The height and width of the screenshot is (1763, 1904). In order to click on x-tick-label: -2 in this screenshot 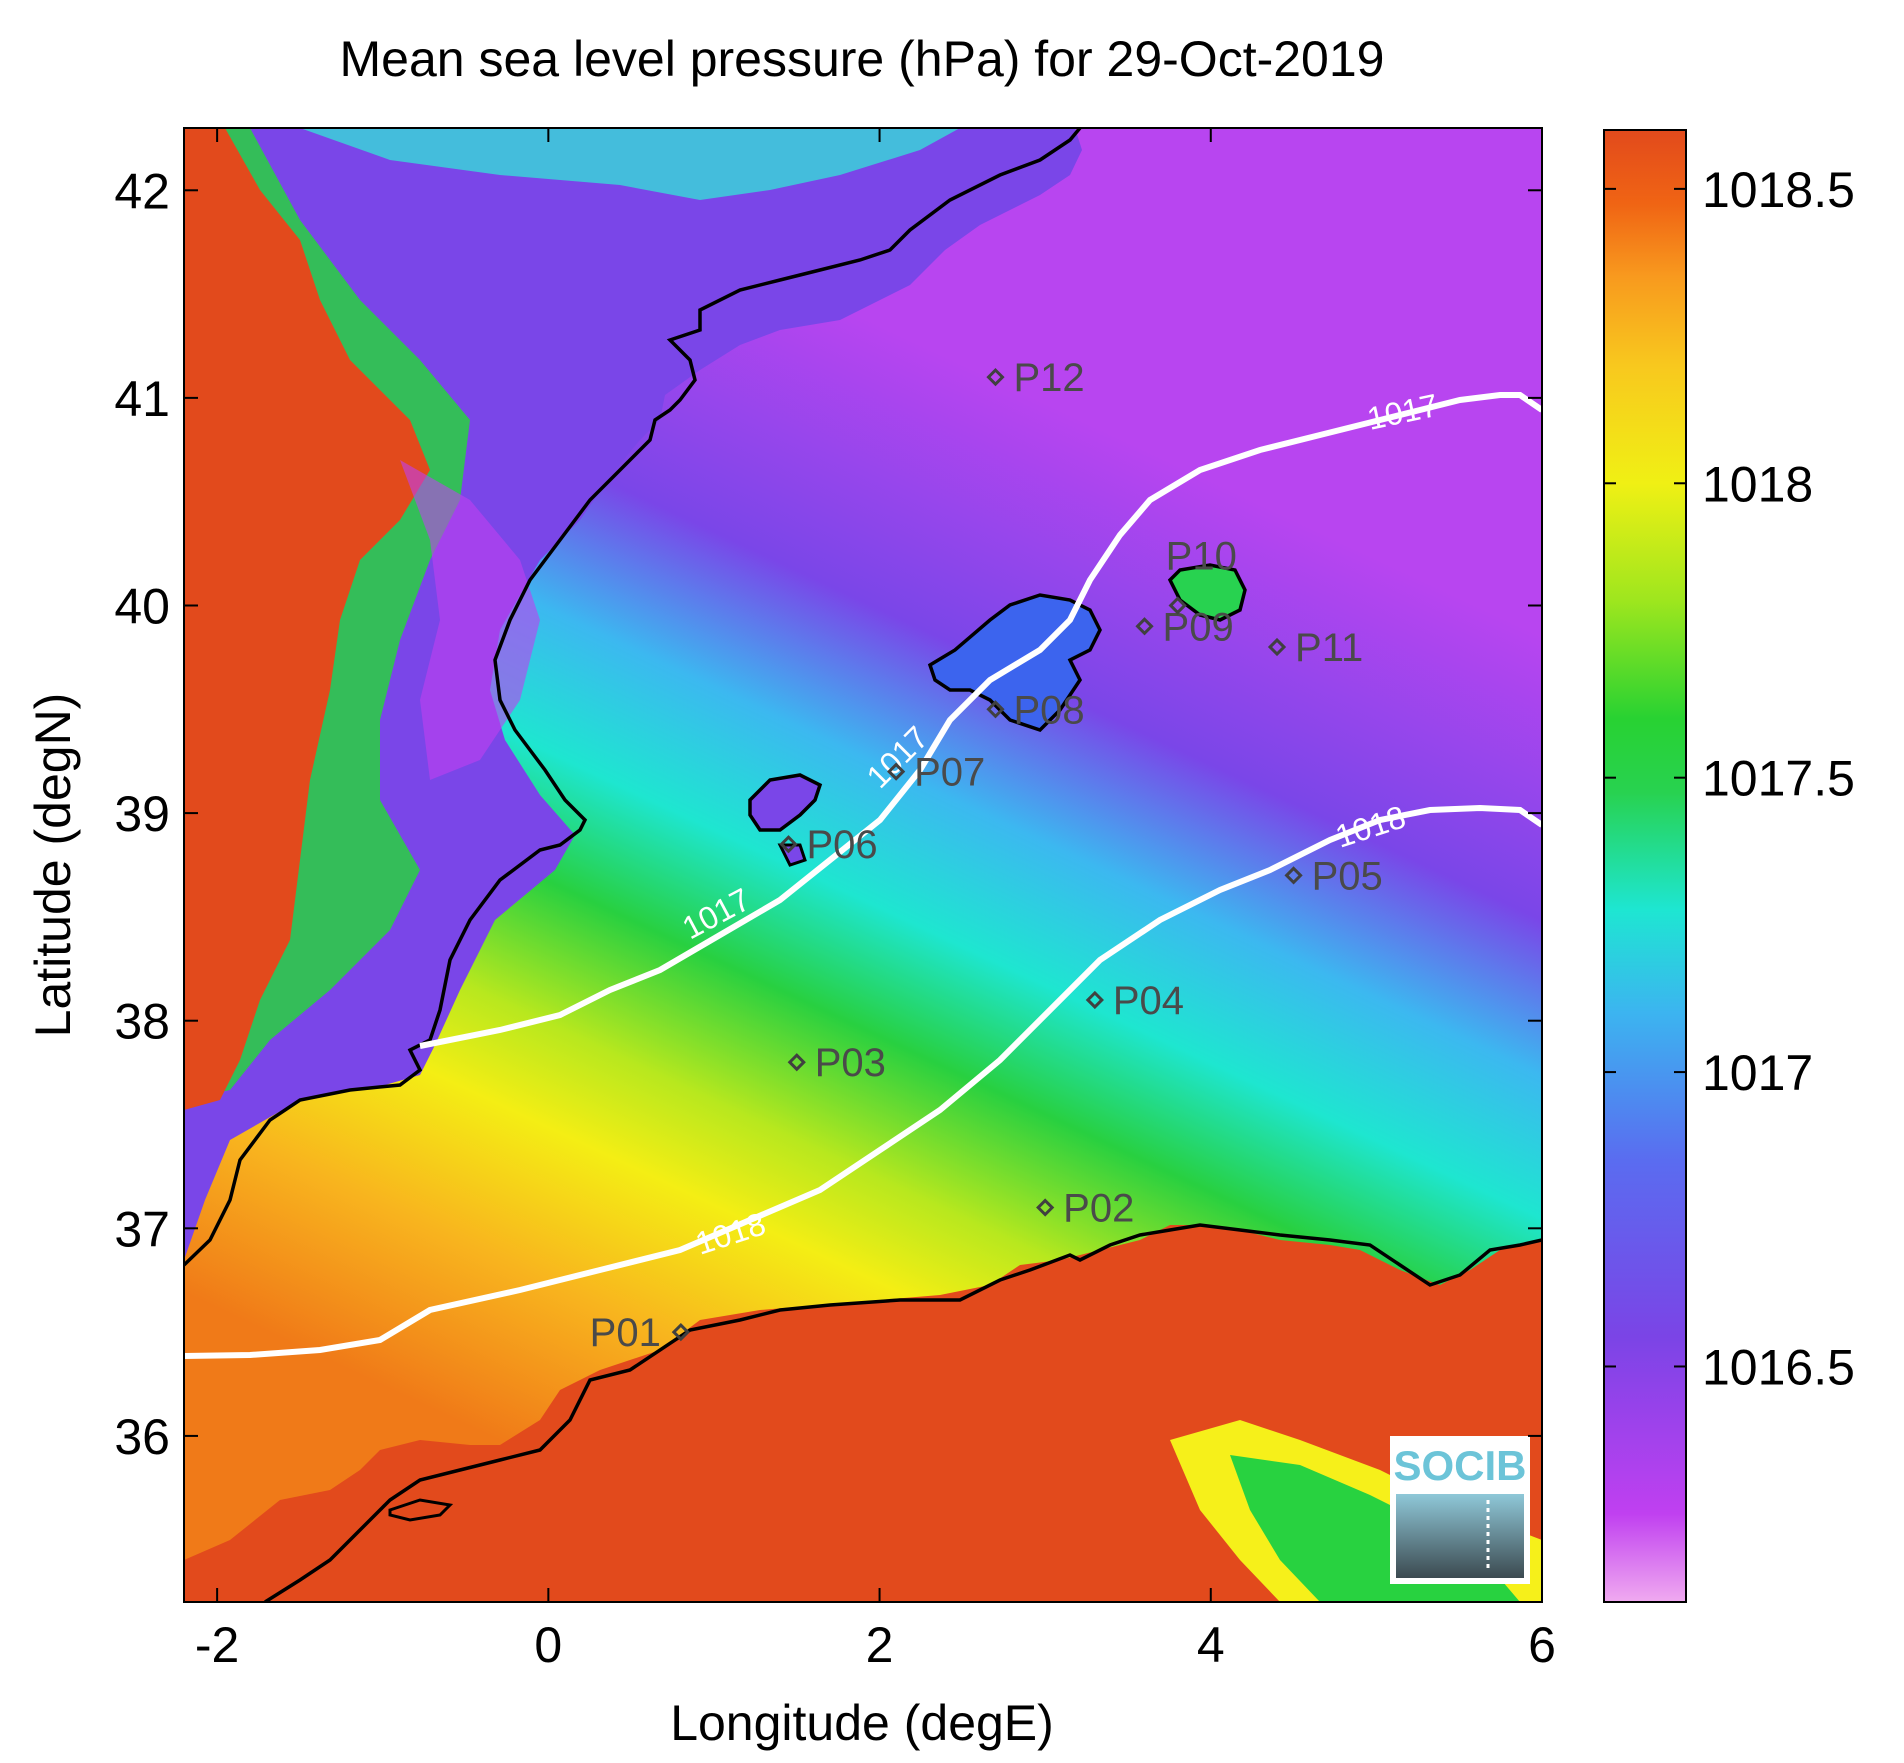, I will do `click(217, 1645)`.